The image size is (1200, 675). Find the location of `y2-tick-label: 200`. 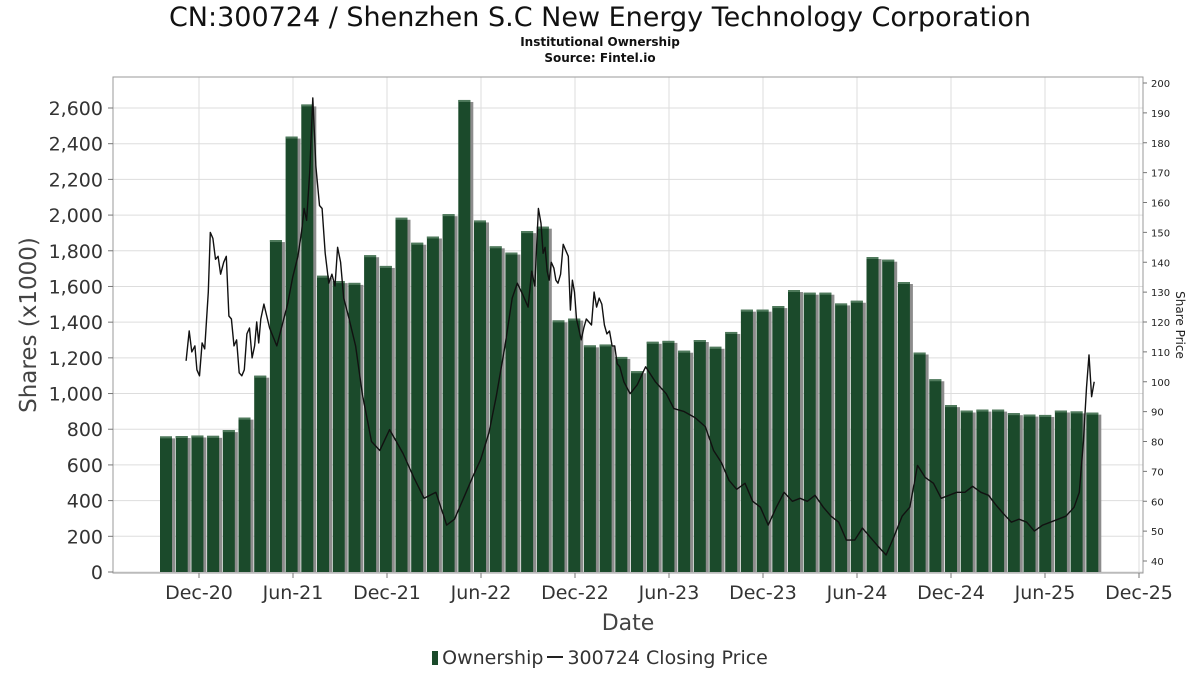

y2-tick-label: 200 is located at coordinates (1160, 84).